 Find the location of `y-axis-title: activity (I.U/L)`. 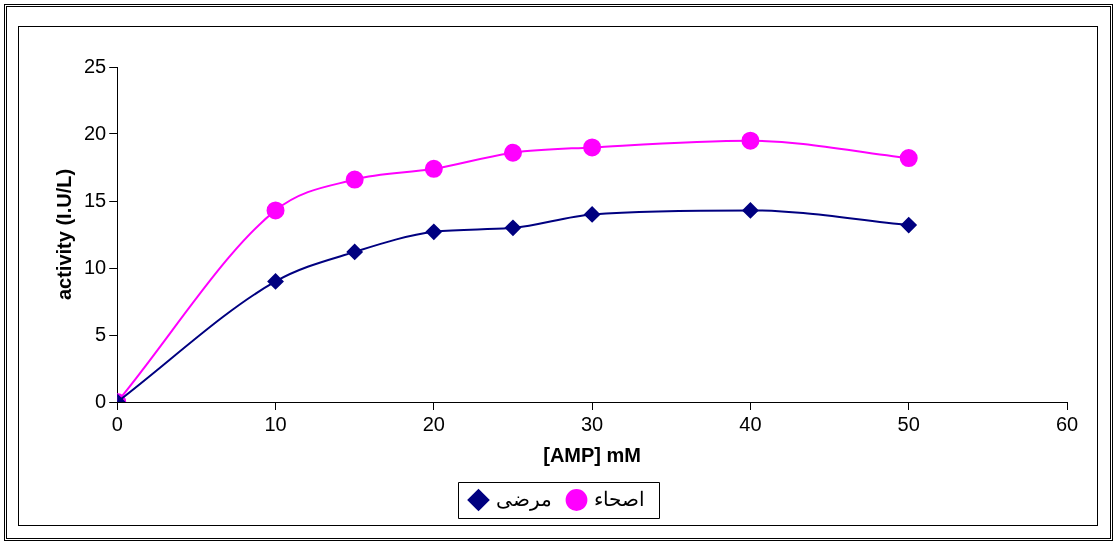

y-axis-title: activity (I.U/L) is located at coordinates (63, 234).